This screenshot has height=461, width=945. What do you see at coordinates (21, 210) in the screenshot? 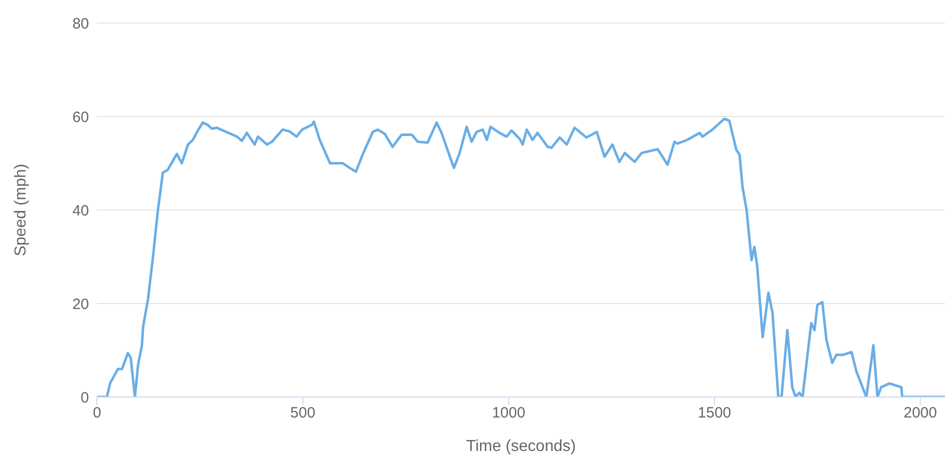
I see `y-axis-title: Speed (mph)` at bounding box center [21, 210].